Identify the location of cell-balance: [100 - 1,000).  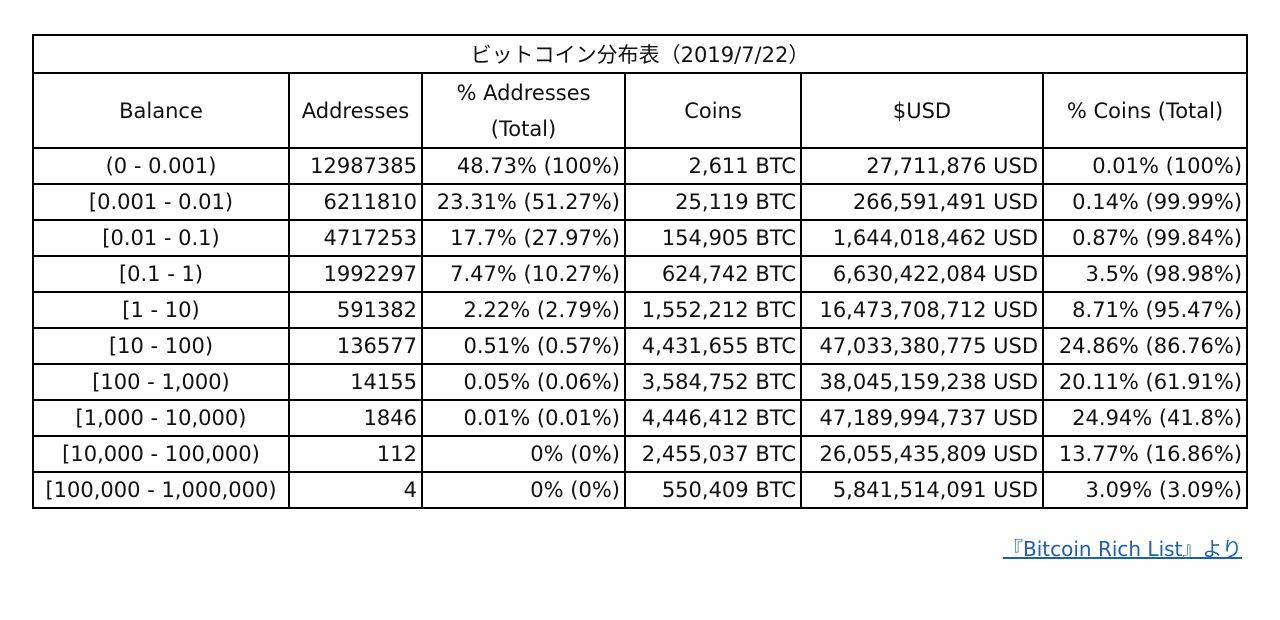
(161, 382).